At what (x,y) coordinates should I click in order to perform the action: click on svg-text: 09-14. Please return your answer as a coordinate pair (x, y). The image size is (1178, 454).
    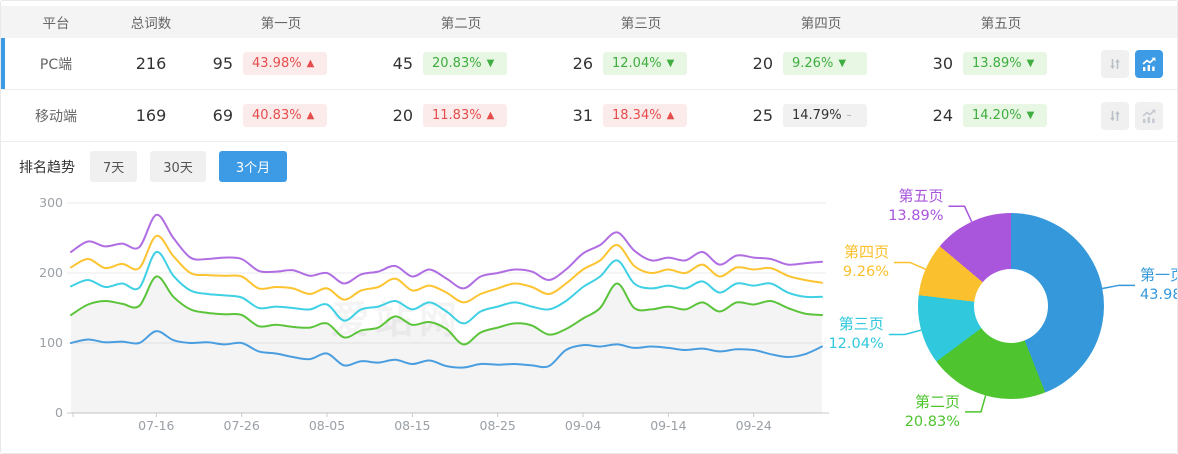
    Looking at the image, I should click on (668, 425).